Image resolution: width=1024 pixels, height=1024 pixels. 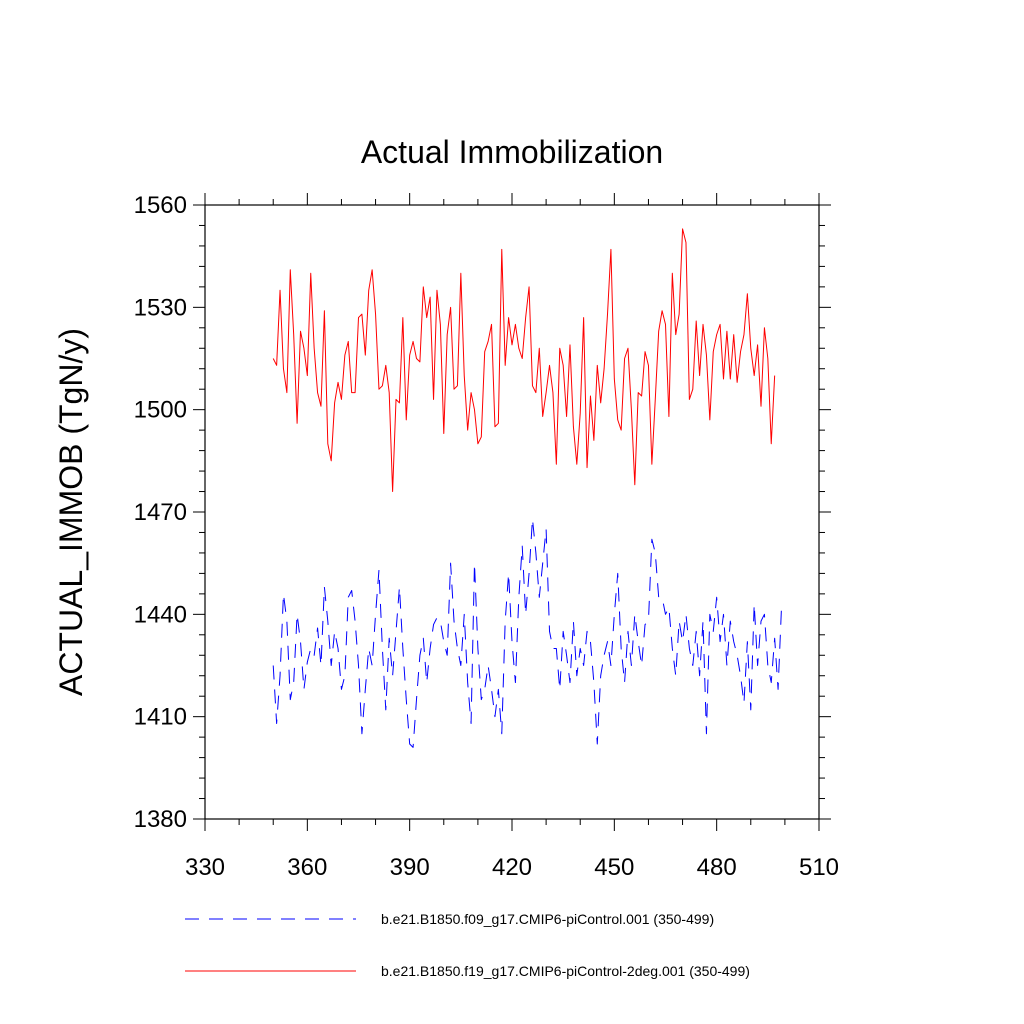 What do you see at coordinates (410, 867) in the screenshot?
I see `x-tick-label: 390` at bounding box center [410, 867].